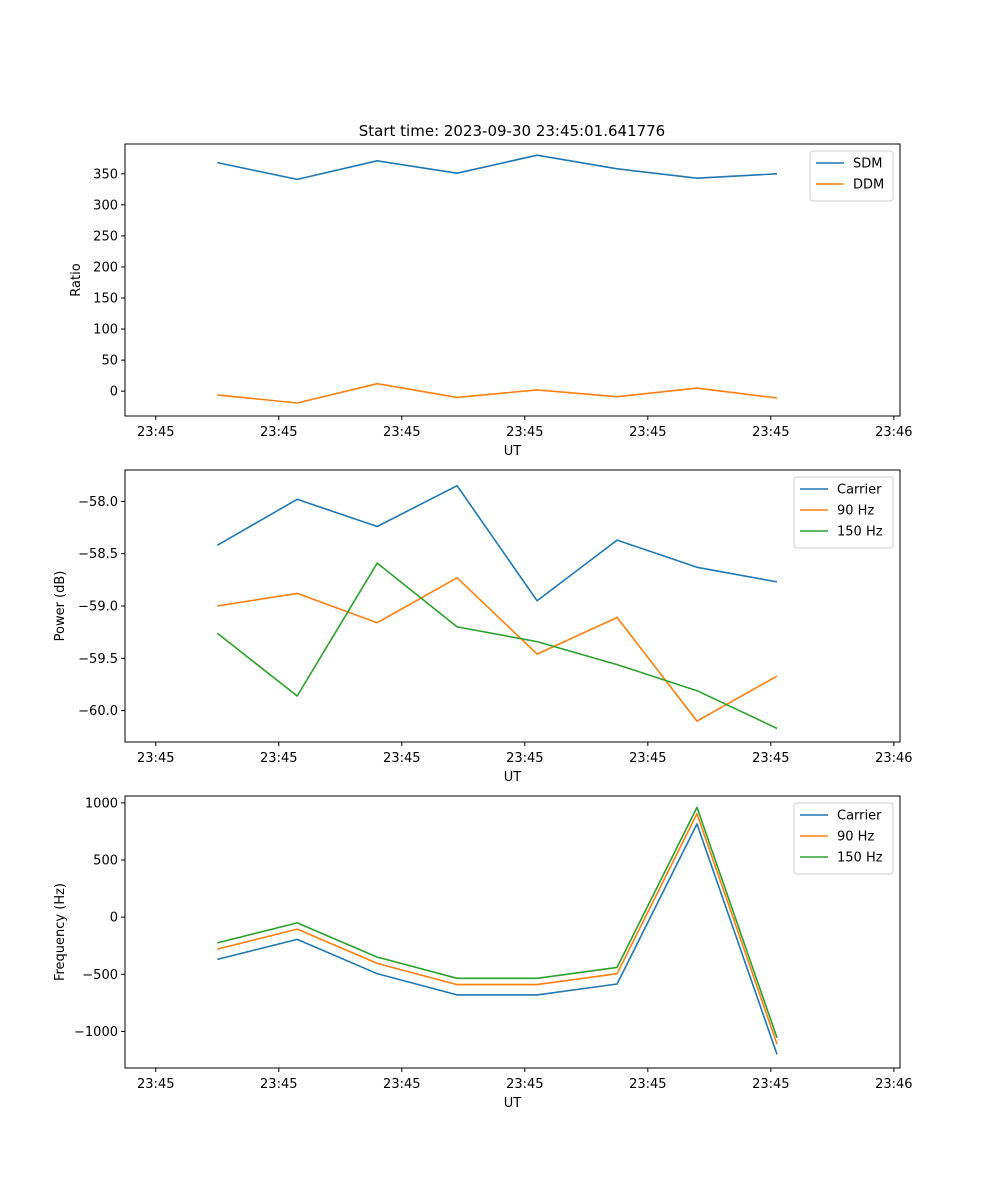  I want to click on y-axis-label: Frequency (Hz), so click(60, 932).